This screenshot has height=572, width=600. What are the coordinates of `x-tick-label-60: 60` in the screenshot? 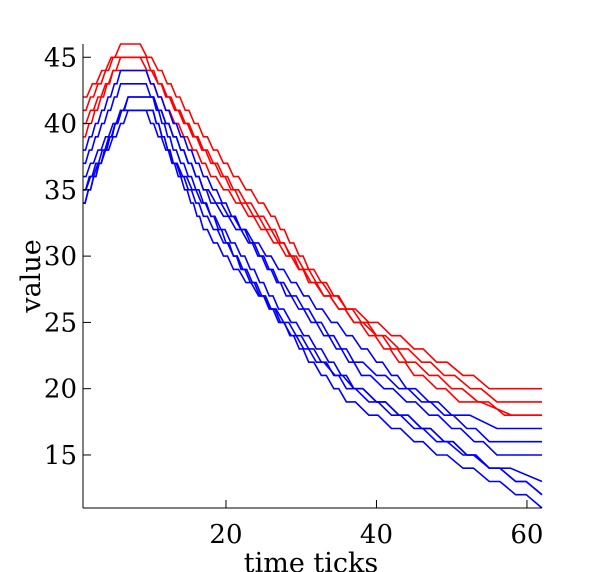 It's located at (526, 535).